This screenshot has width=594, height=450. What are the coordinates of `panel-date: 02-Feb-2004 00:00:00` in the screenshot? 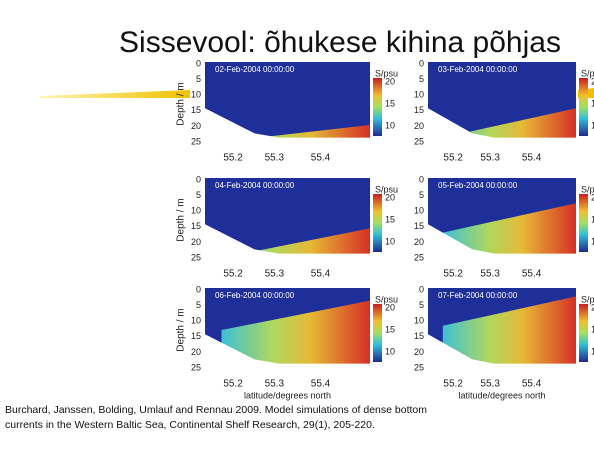 It's located at (255, 69).